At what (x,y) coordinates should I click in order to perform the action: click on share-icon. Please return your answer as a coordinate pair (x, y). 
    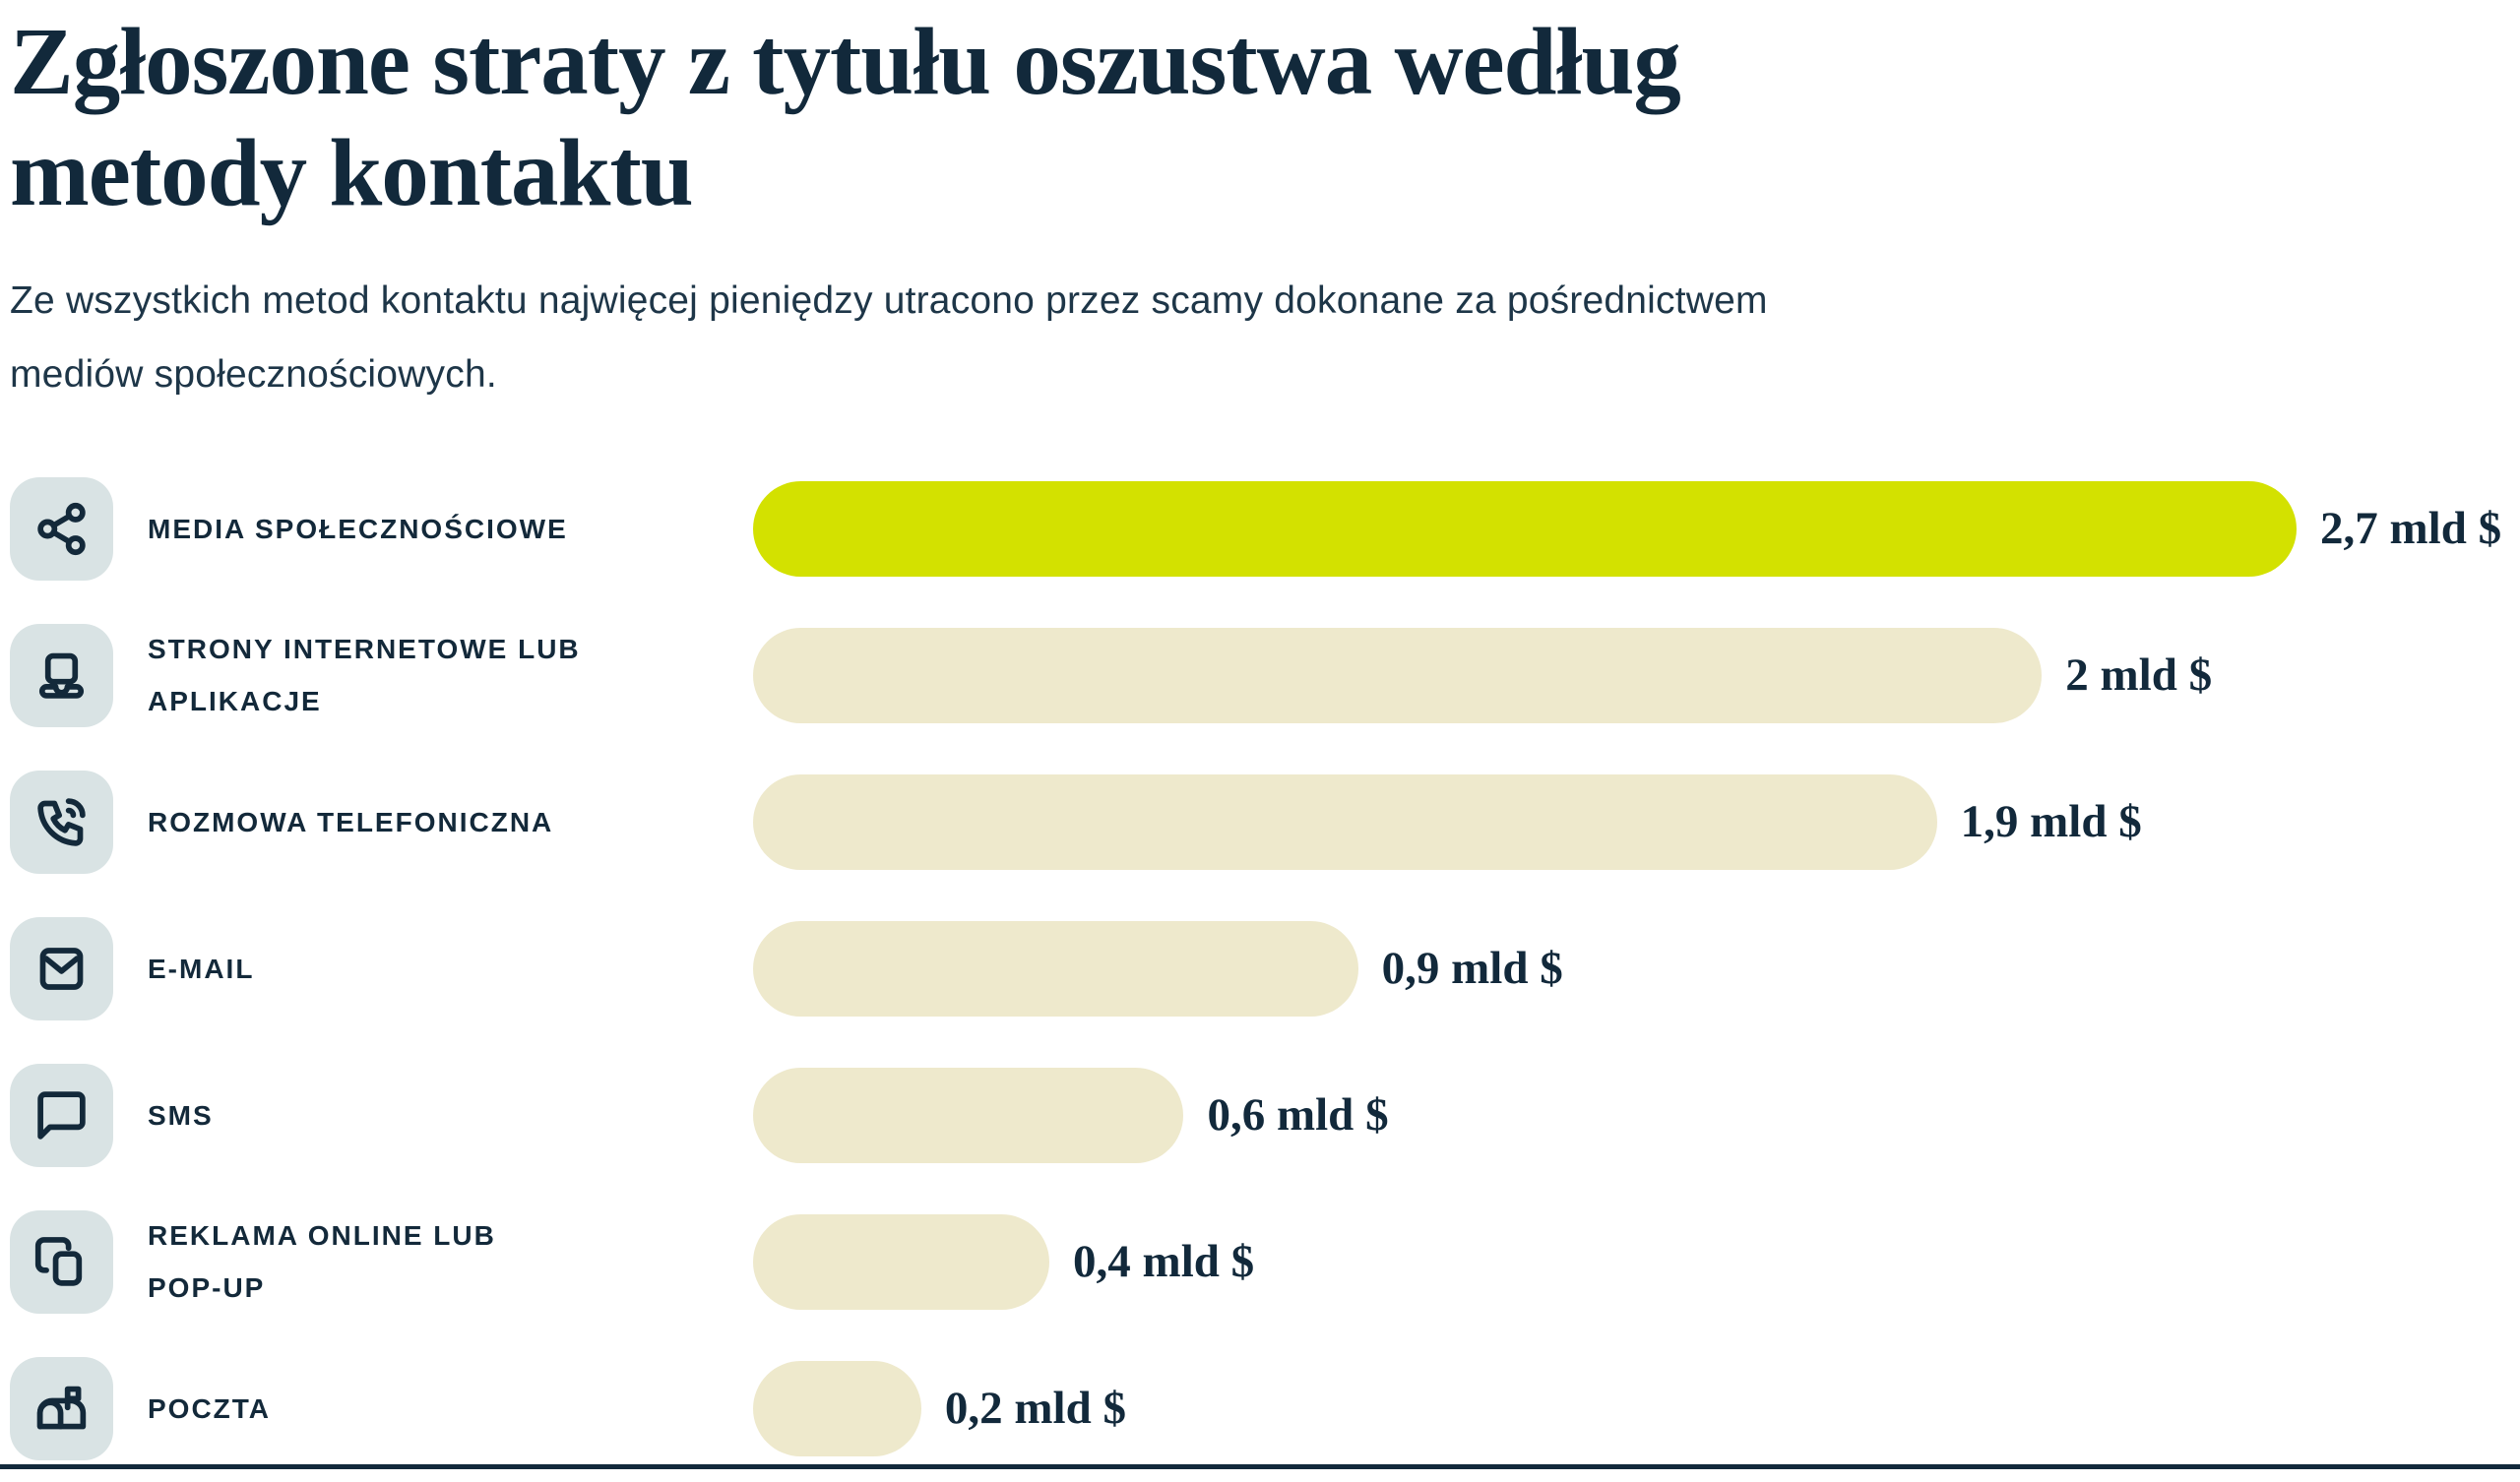
    Looking at the image, I should click on (61, 528).